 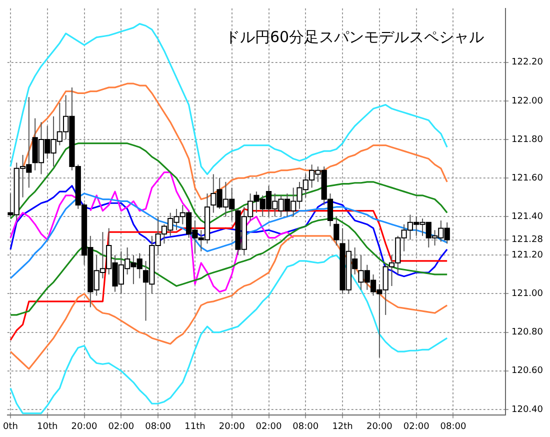 I want to click on y-tick-label: 121.20, so click(x=528, y=255).